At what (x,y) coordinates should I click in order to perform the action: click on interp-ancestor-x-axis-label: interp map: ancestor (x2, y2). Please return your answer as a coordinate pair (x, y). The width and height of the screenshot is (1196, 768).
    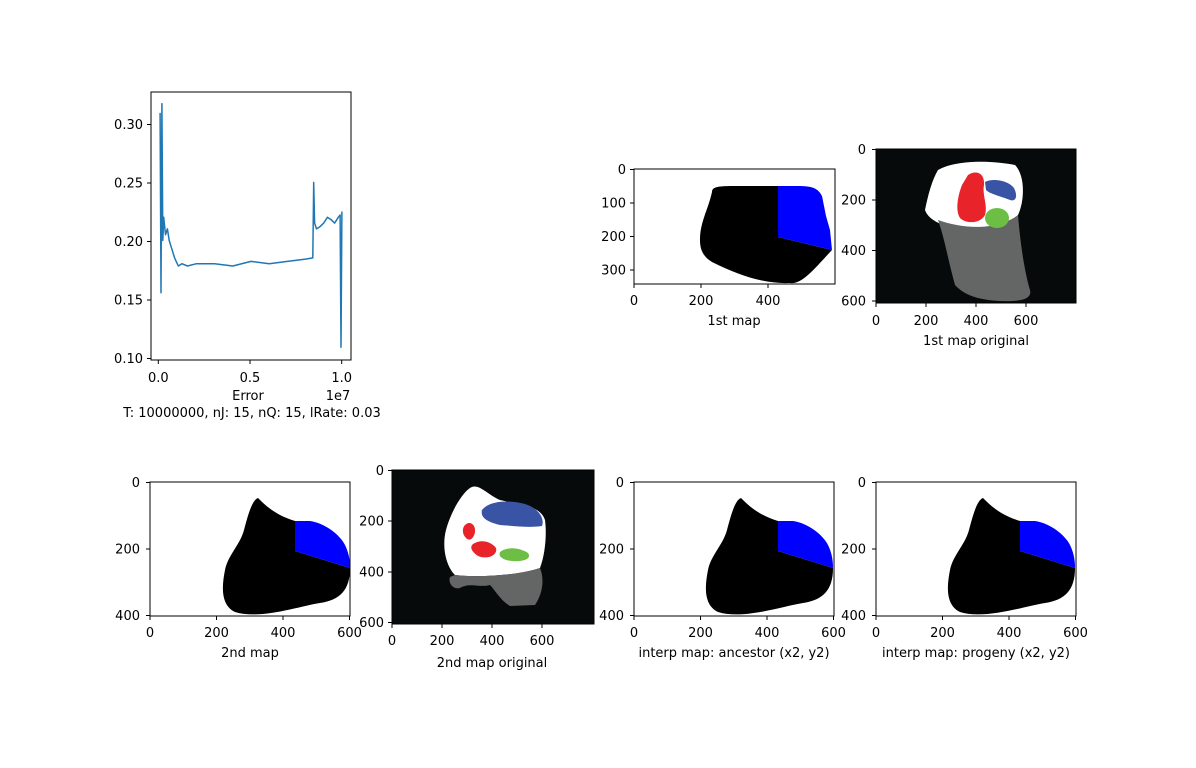
    Looking at the image, I should click on (733, 653).